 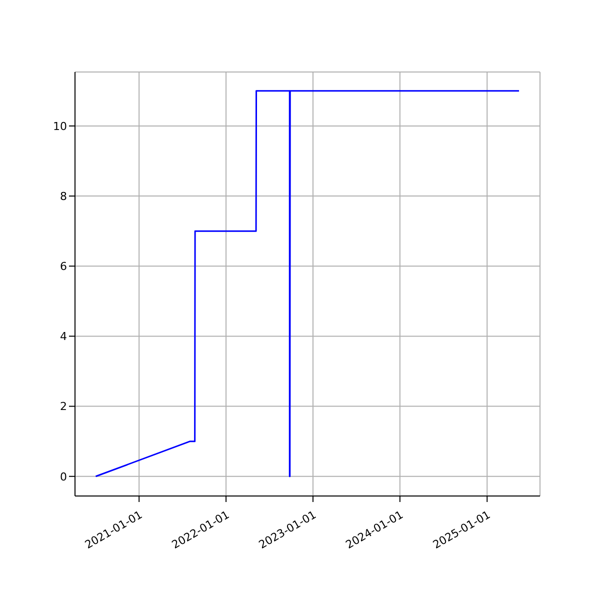 What do you see at coordinates (63, 337) in the screenshot?
I see `y-tick-label: 4` at bounding box center [63, 337].